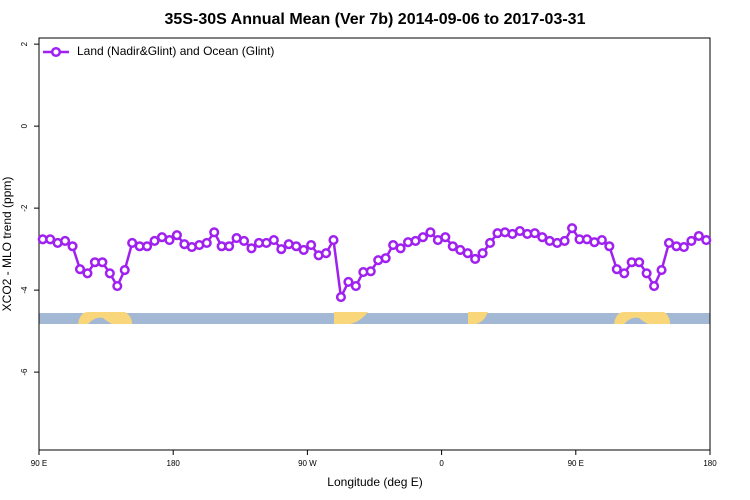 This screenshot has width=750, height=500. I want to click on y-tick-label: -2, so click(24, 208).